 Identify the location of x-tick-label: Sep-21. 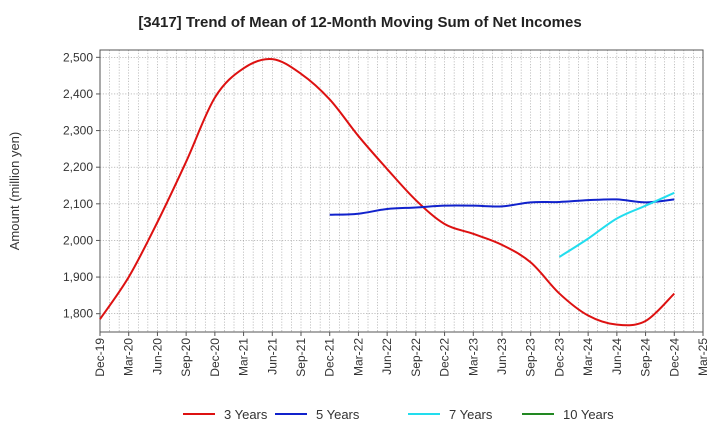
(301, 357).